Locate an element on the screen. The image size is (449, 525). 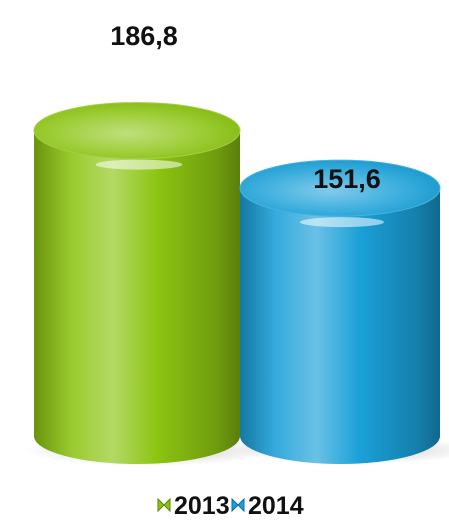
bar-top-2014 is located at coordinates (340, 188).